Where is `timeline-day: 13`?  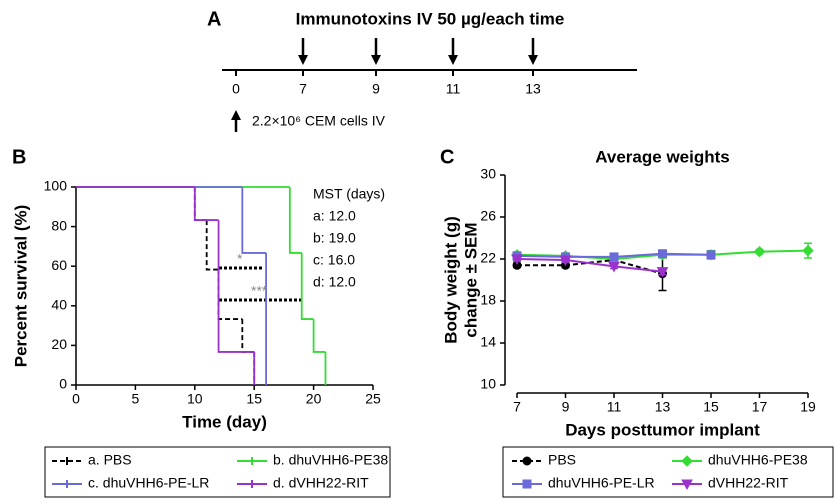
timeline-day: 13 is located at coordinates (533, 89).